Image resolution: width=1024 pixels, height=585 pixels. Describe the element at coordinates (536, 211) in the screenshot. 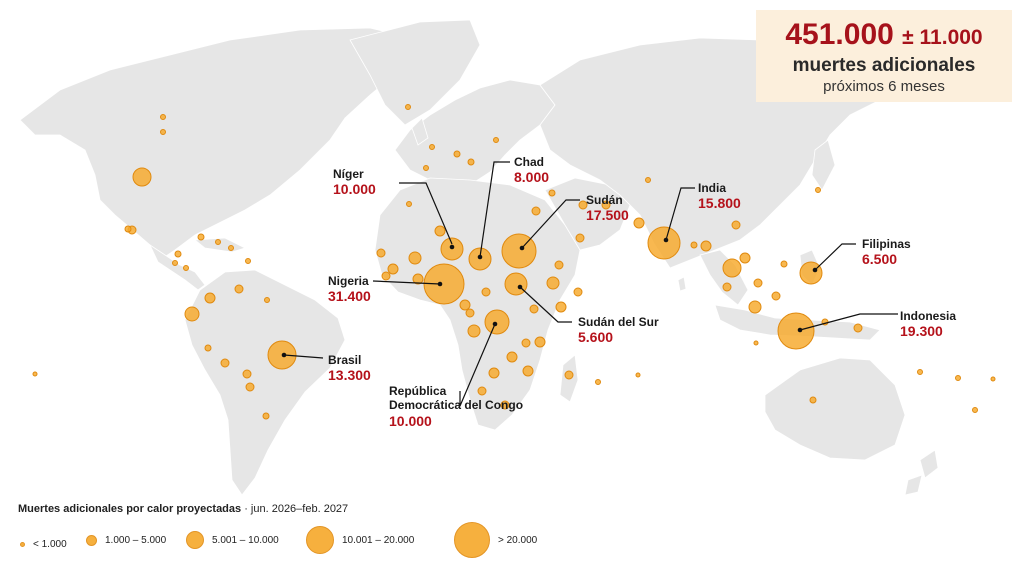

I see `bubble-egypt` at that location.